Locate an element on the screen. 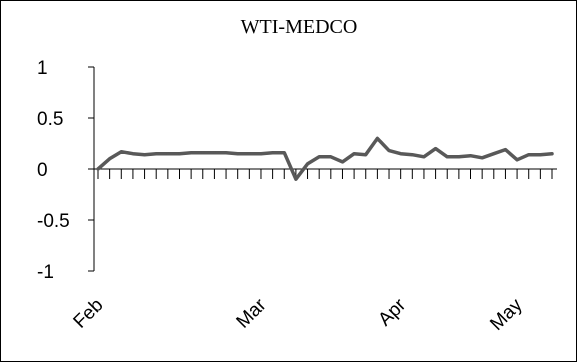  y-axis is located at coordinates (91, 169).